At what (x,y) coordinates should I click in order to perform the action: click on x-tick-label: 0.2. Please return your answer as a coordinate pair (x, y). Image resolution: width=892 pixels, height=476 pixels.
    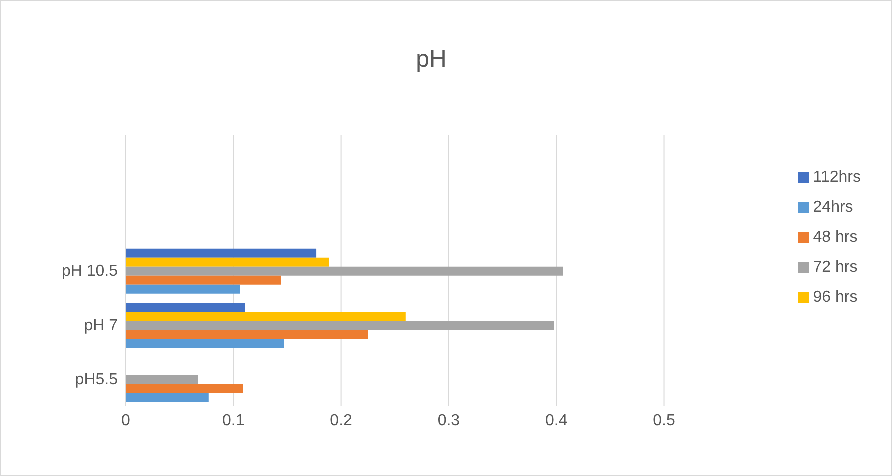
    Looking at the image, I should click on (341, 421).